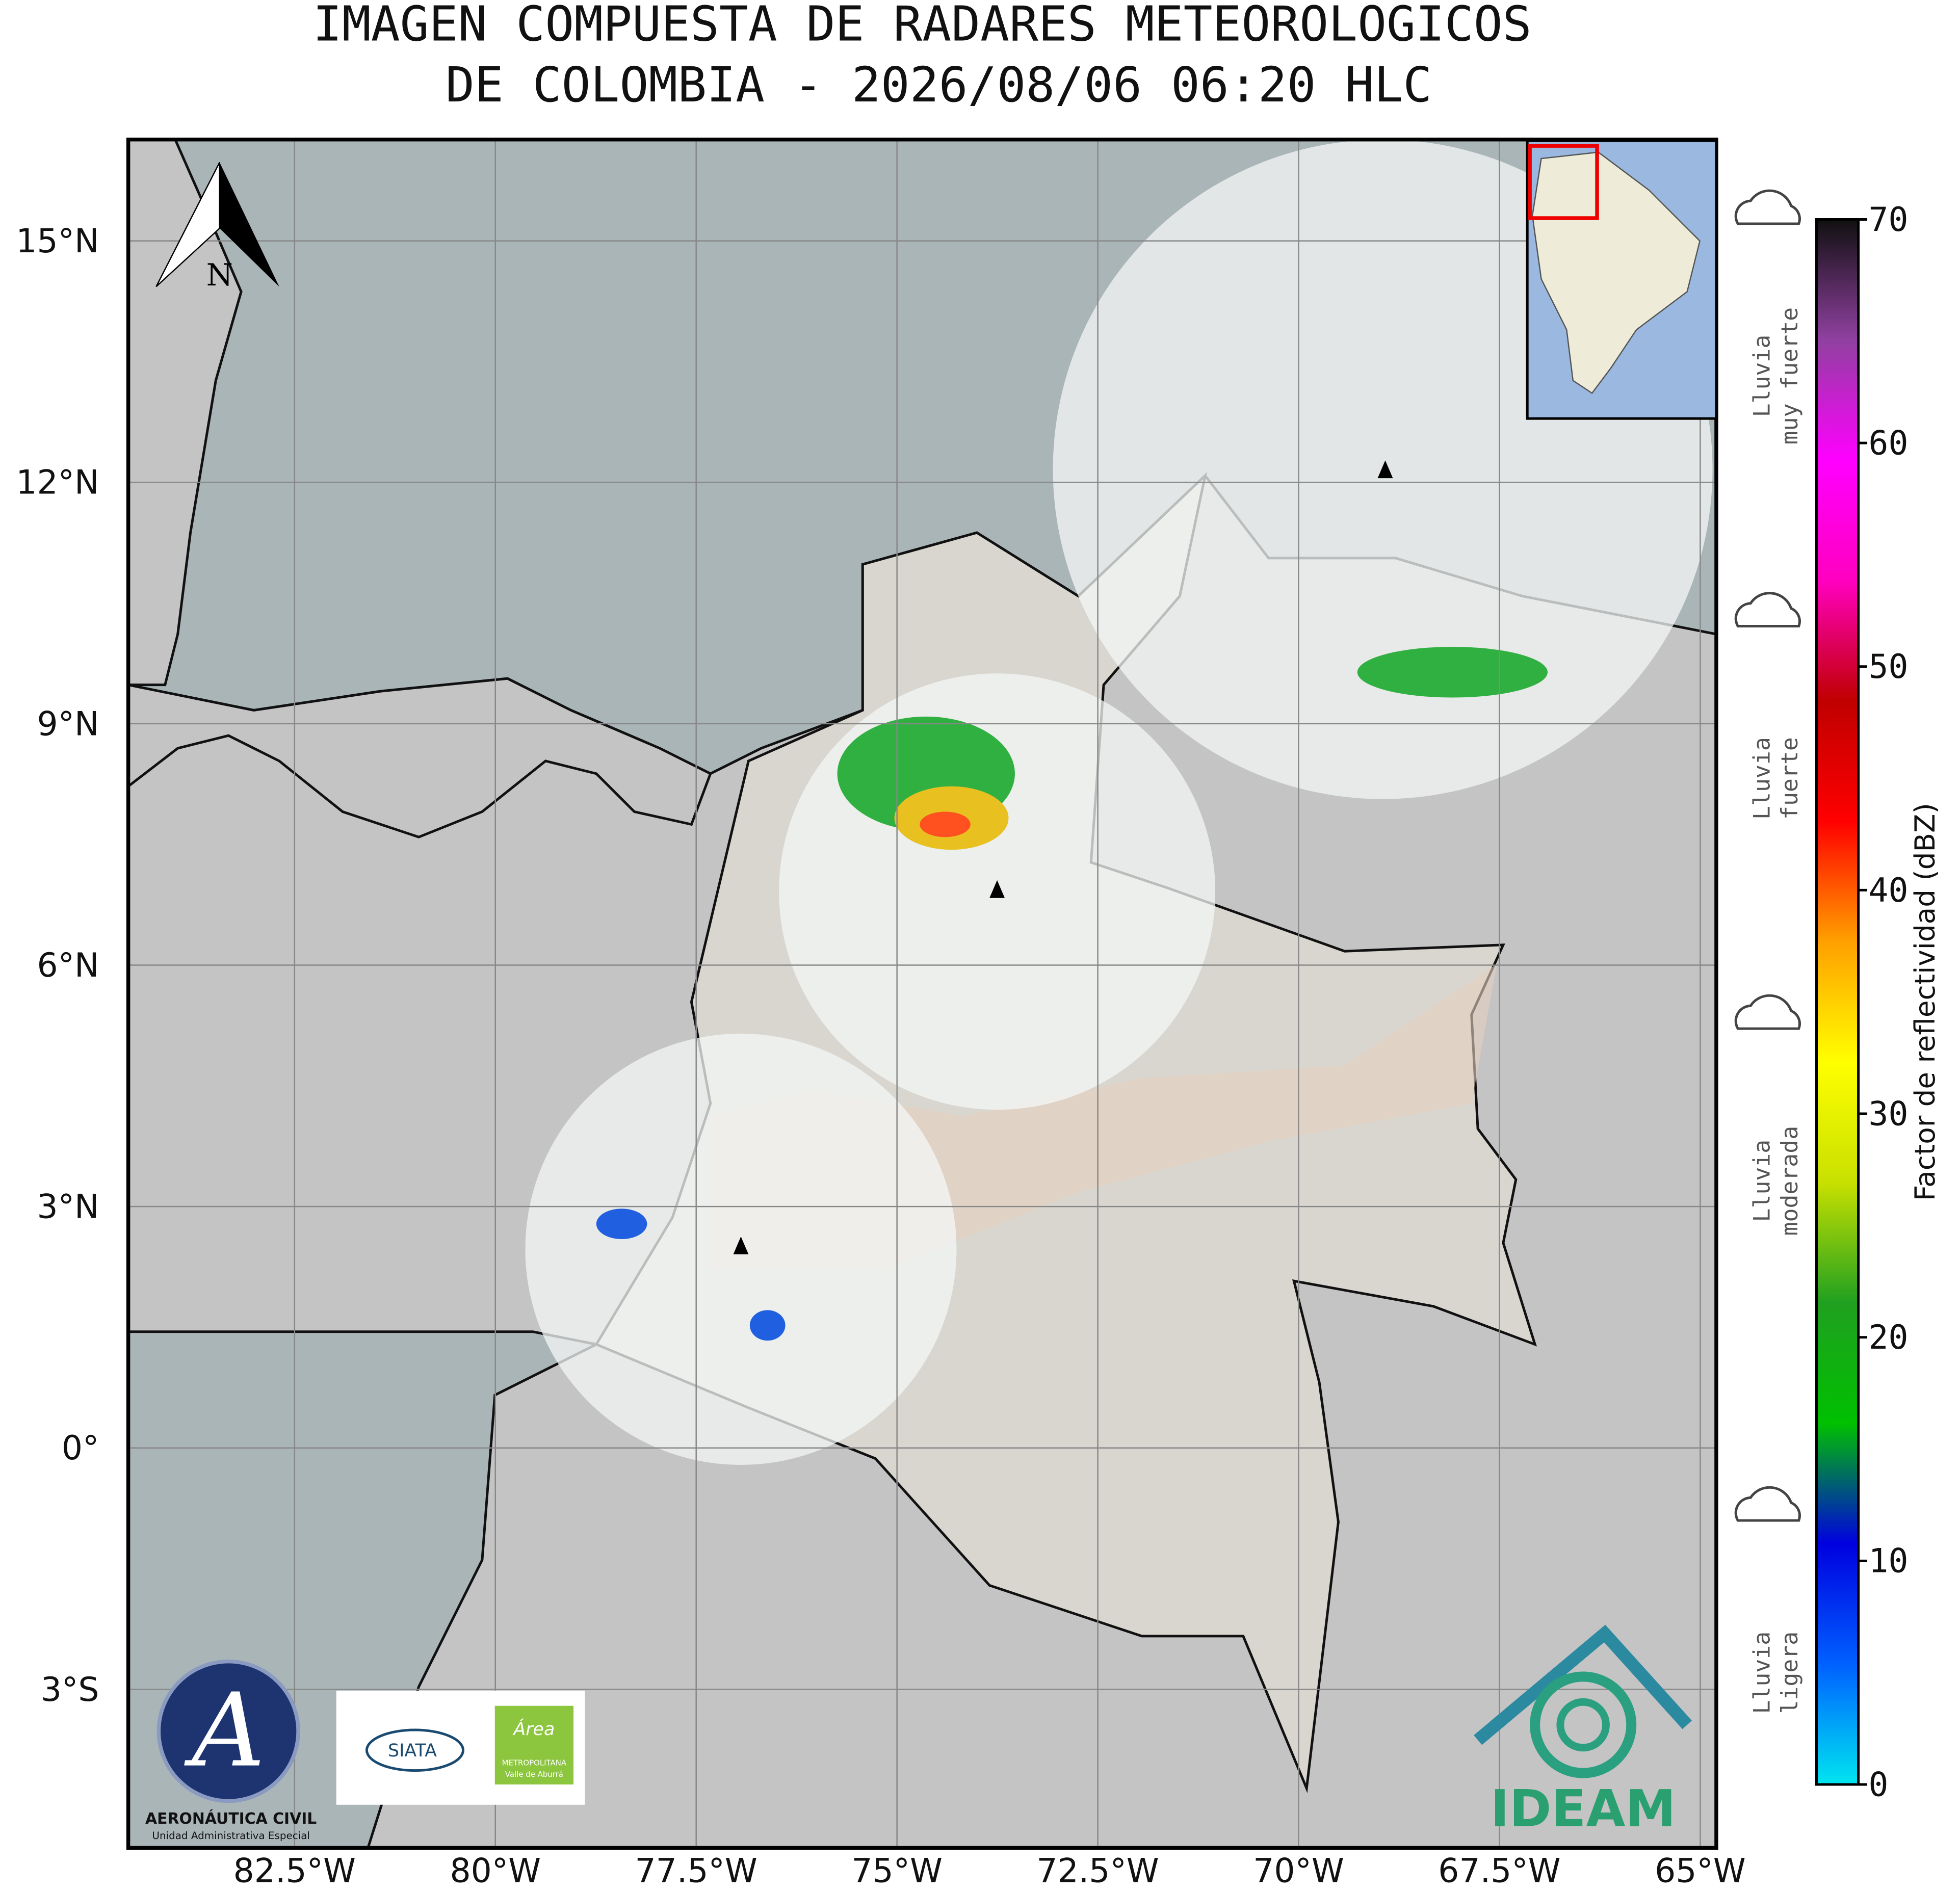 This screenshot has height=1891, width=1960. Describe the element at coordinates (897, 1871) in the screenshot. I see `x-tick-label: 75°W` at that location.